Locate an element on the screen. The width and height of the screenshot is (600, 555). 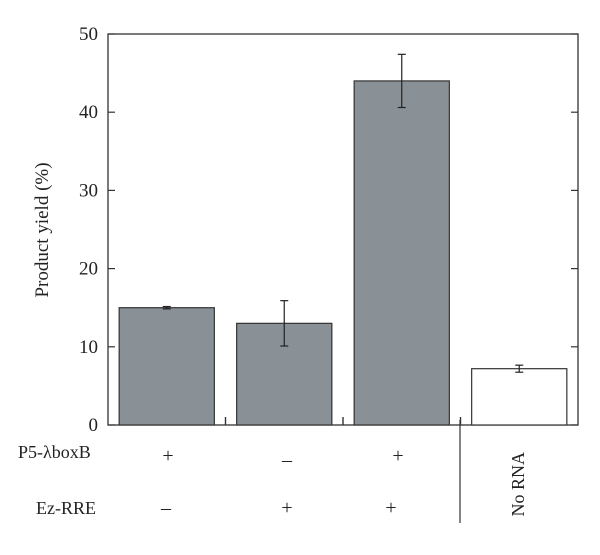
y-tick-label: 50 is located at coordinates (88, 34).